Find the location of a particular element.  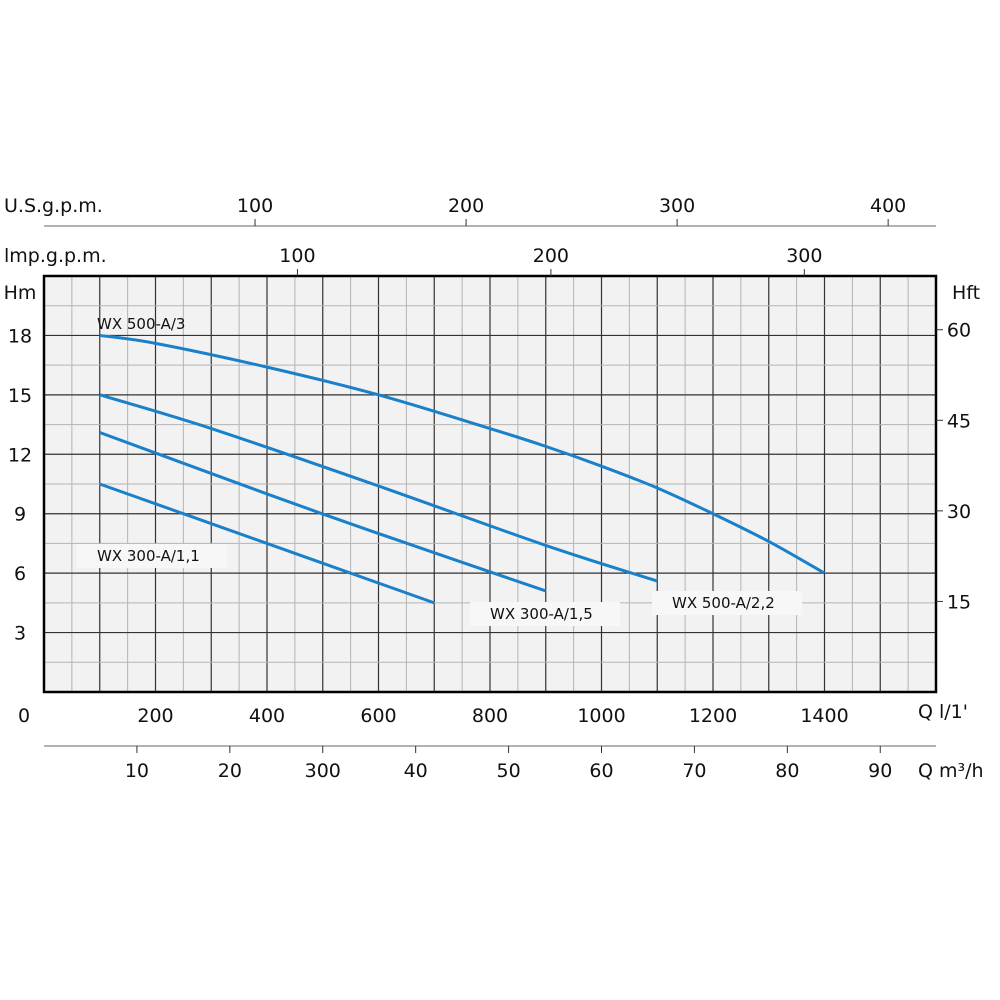

us-gpm-tick-label: 100 is located at coordinates (255, 206).